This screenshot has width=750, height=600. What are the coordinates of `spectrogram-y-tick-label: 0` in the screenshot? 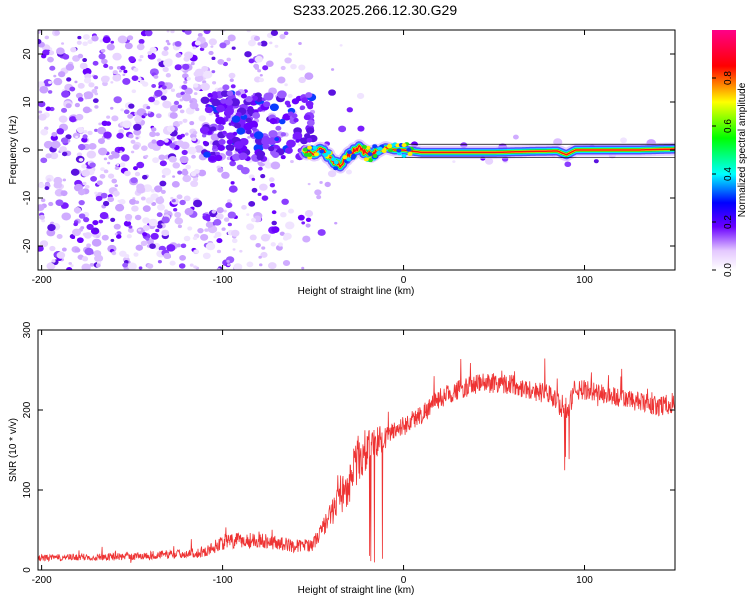 It's located at (27, 150).